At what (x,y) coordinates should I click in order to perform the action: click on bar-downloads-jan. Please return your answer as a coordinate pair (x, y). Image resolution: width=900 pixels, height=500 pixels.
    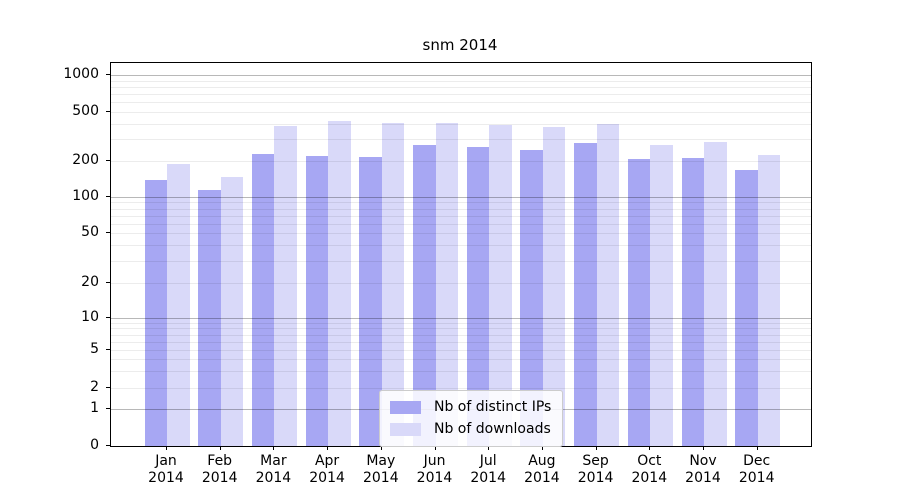
    Looking at the image, I should click on (178, 305).